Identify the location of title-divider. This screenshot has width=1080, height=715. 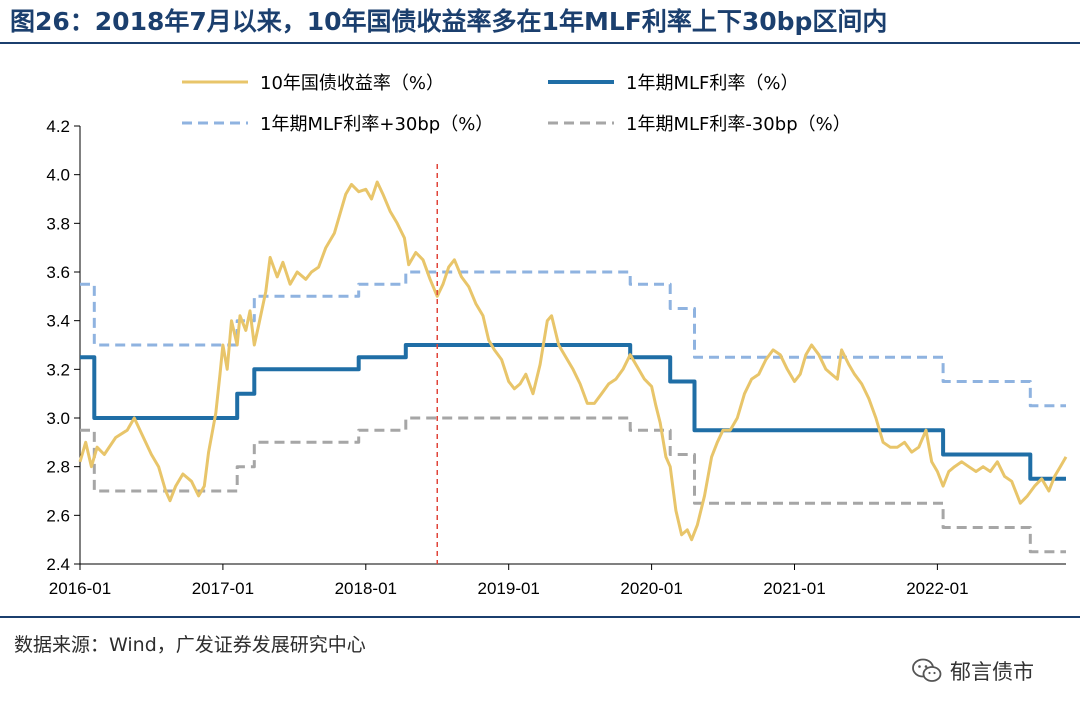
(540, 43).